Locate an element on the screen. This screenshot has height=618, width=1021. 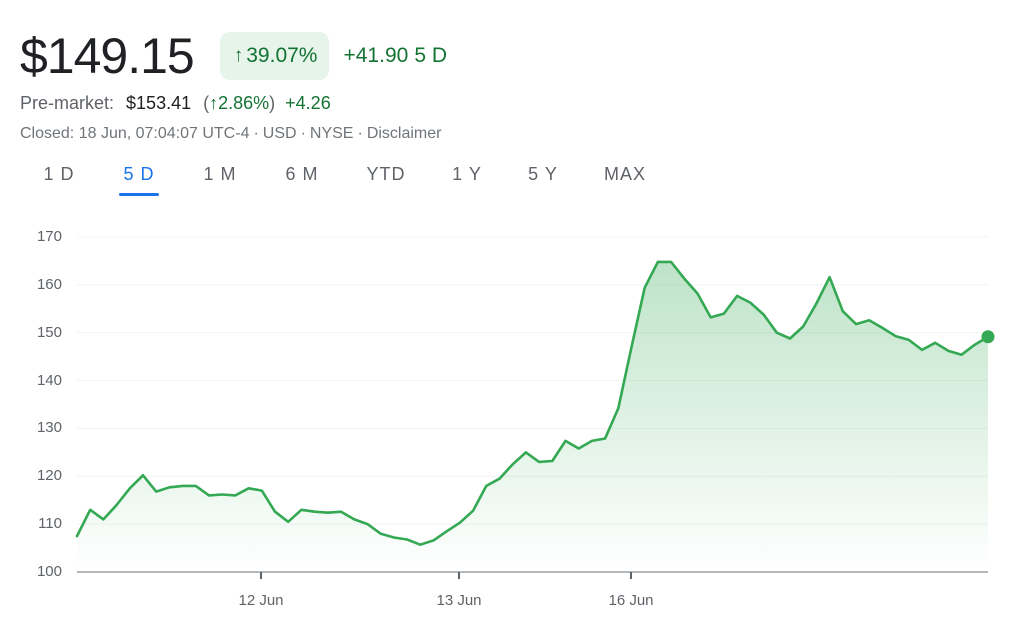
exchange: NYSE is located at coordinates (331, 133).